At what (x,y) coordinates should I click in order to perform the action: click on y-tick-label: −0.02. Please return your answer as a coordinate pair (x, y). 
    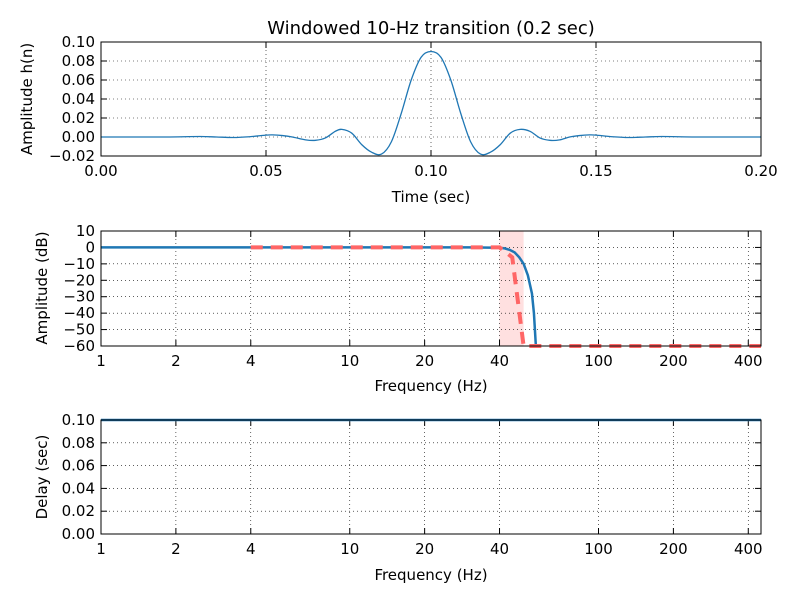
    Looking at the image, I should click on (72, 156).